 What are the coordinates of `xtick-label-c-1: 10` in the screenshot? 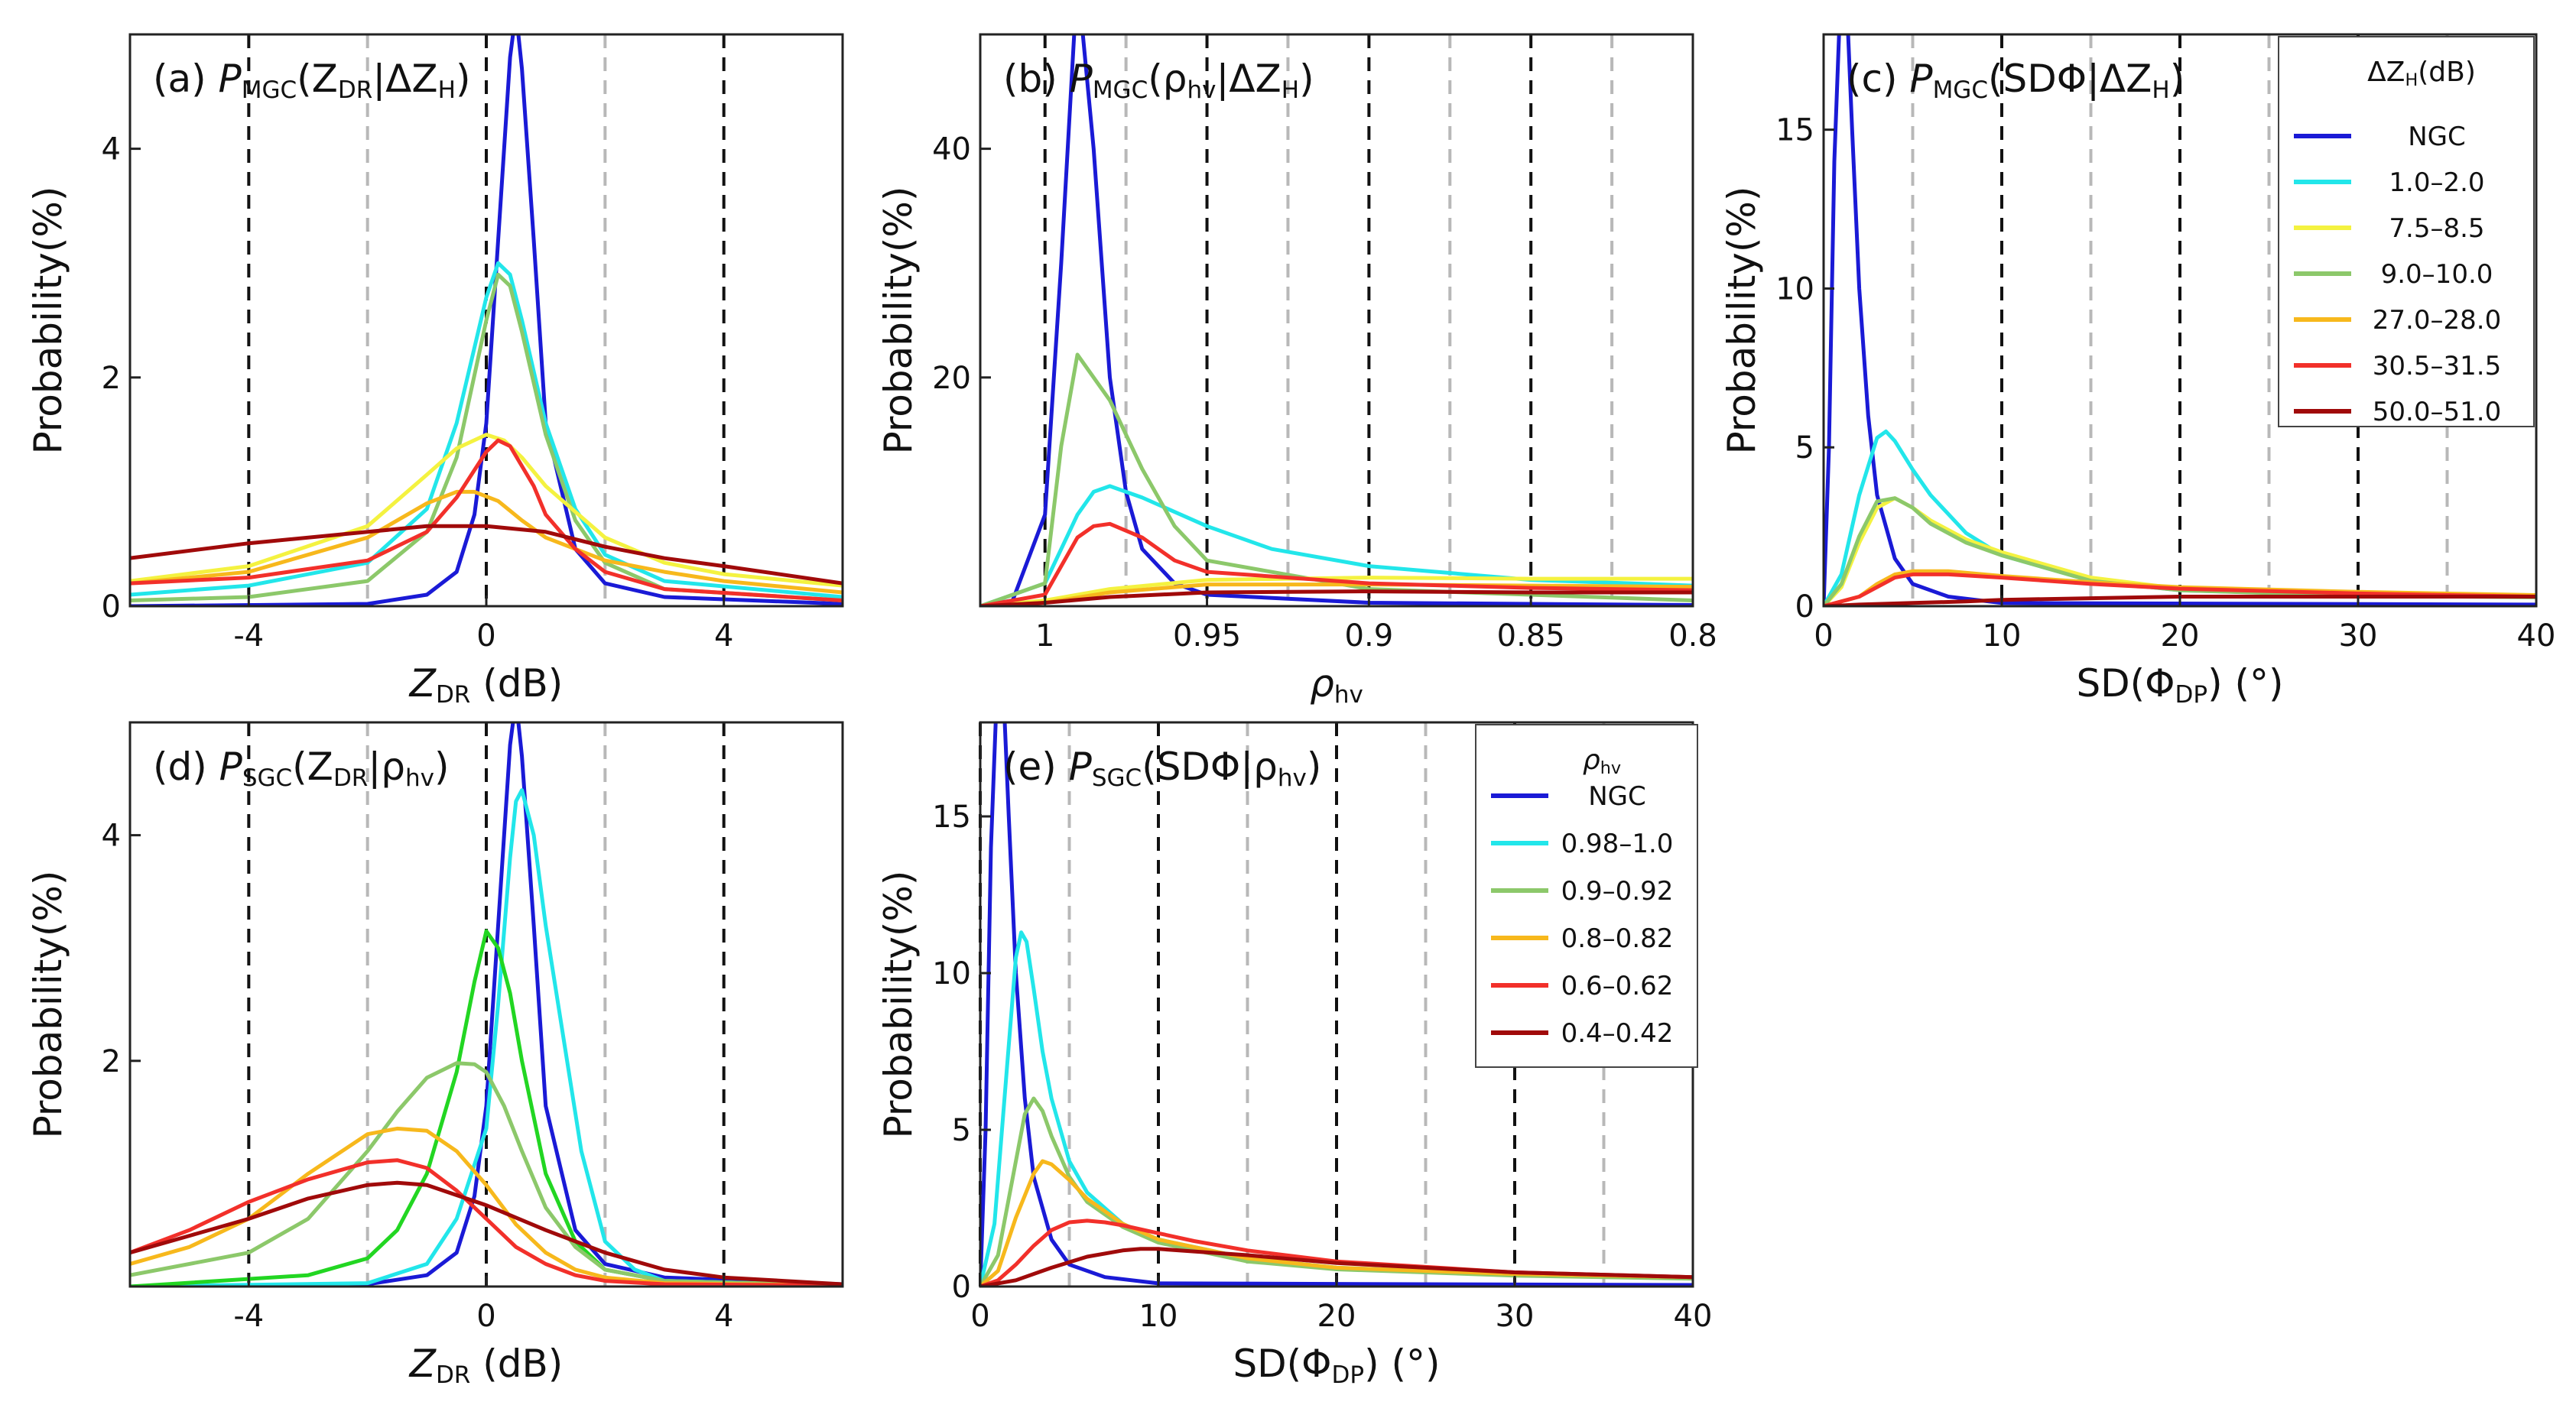 It's located at (2003, 636).